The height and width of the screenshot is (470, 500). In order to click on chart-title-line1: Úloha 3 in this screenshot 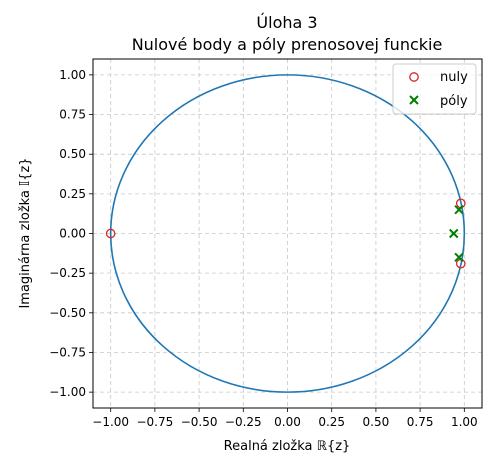, I will do `click(286, 22)`.